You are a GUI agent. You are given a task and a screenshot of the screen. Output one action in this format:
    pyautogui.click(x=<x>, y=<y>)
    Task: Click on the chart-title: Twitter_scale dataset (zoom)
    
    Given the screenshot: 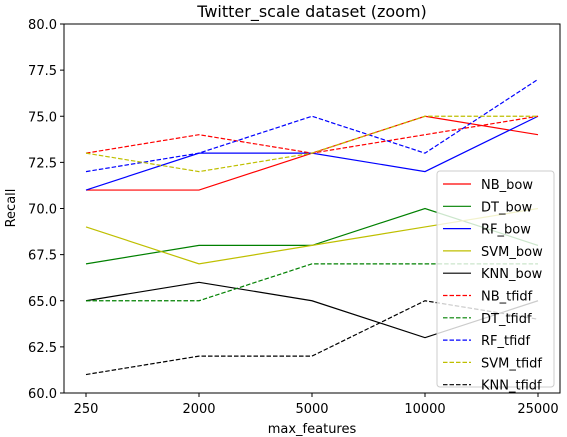 What is the action you would take?
    pyautogui.click(x=311, y=12)
    